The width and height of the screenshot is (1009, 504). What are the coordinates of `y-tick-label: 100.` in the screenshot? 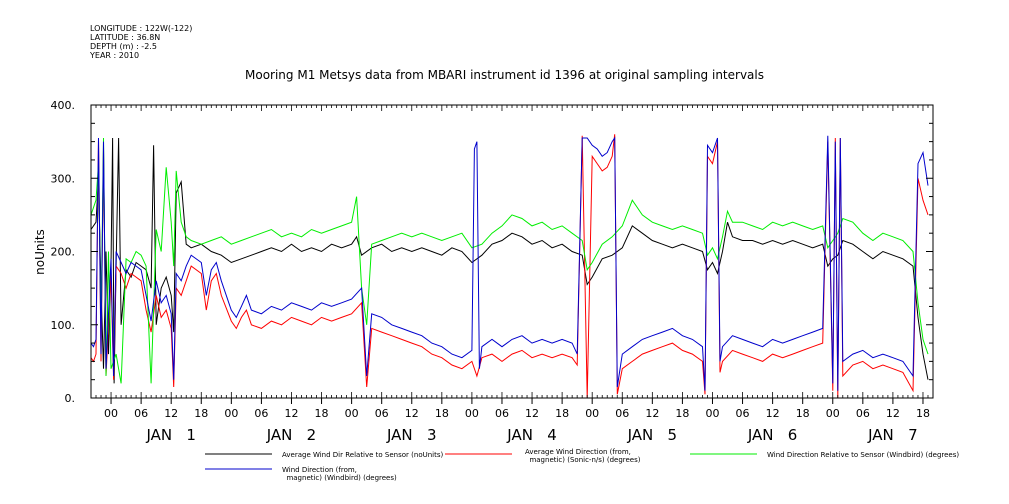 It's located at (63, 325).